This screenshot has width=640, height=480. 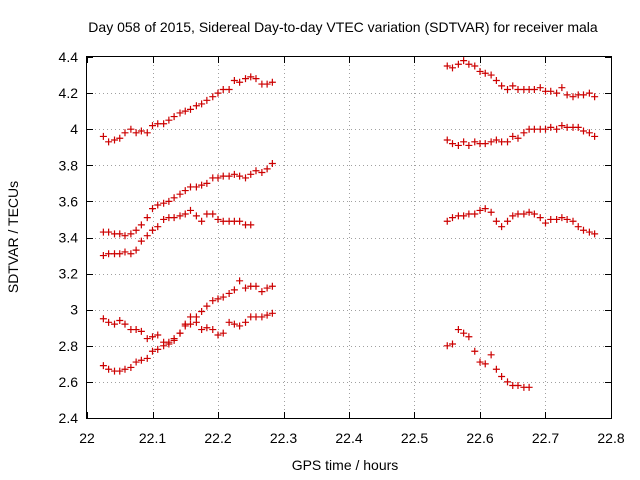 I want to click on y-tick-label: 3.2, so click(x=69, y=274).